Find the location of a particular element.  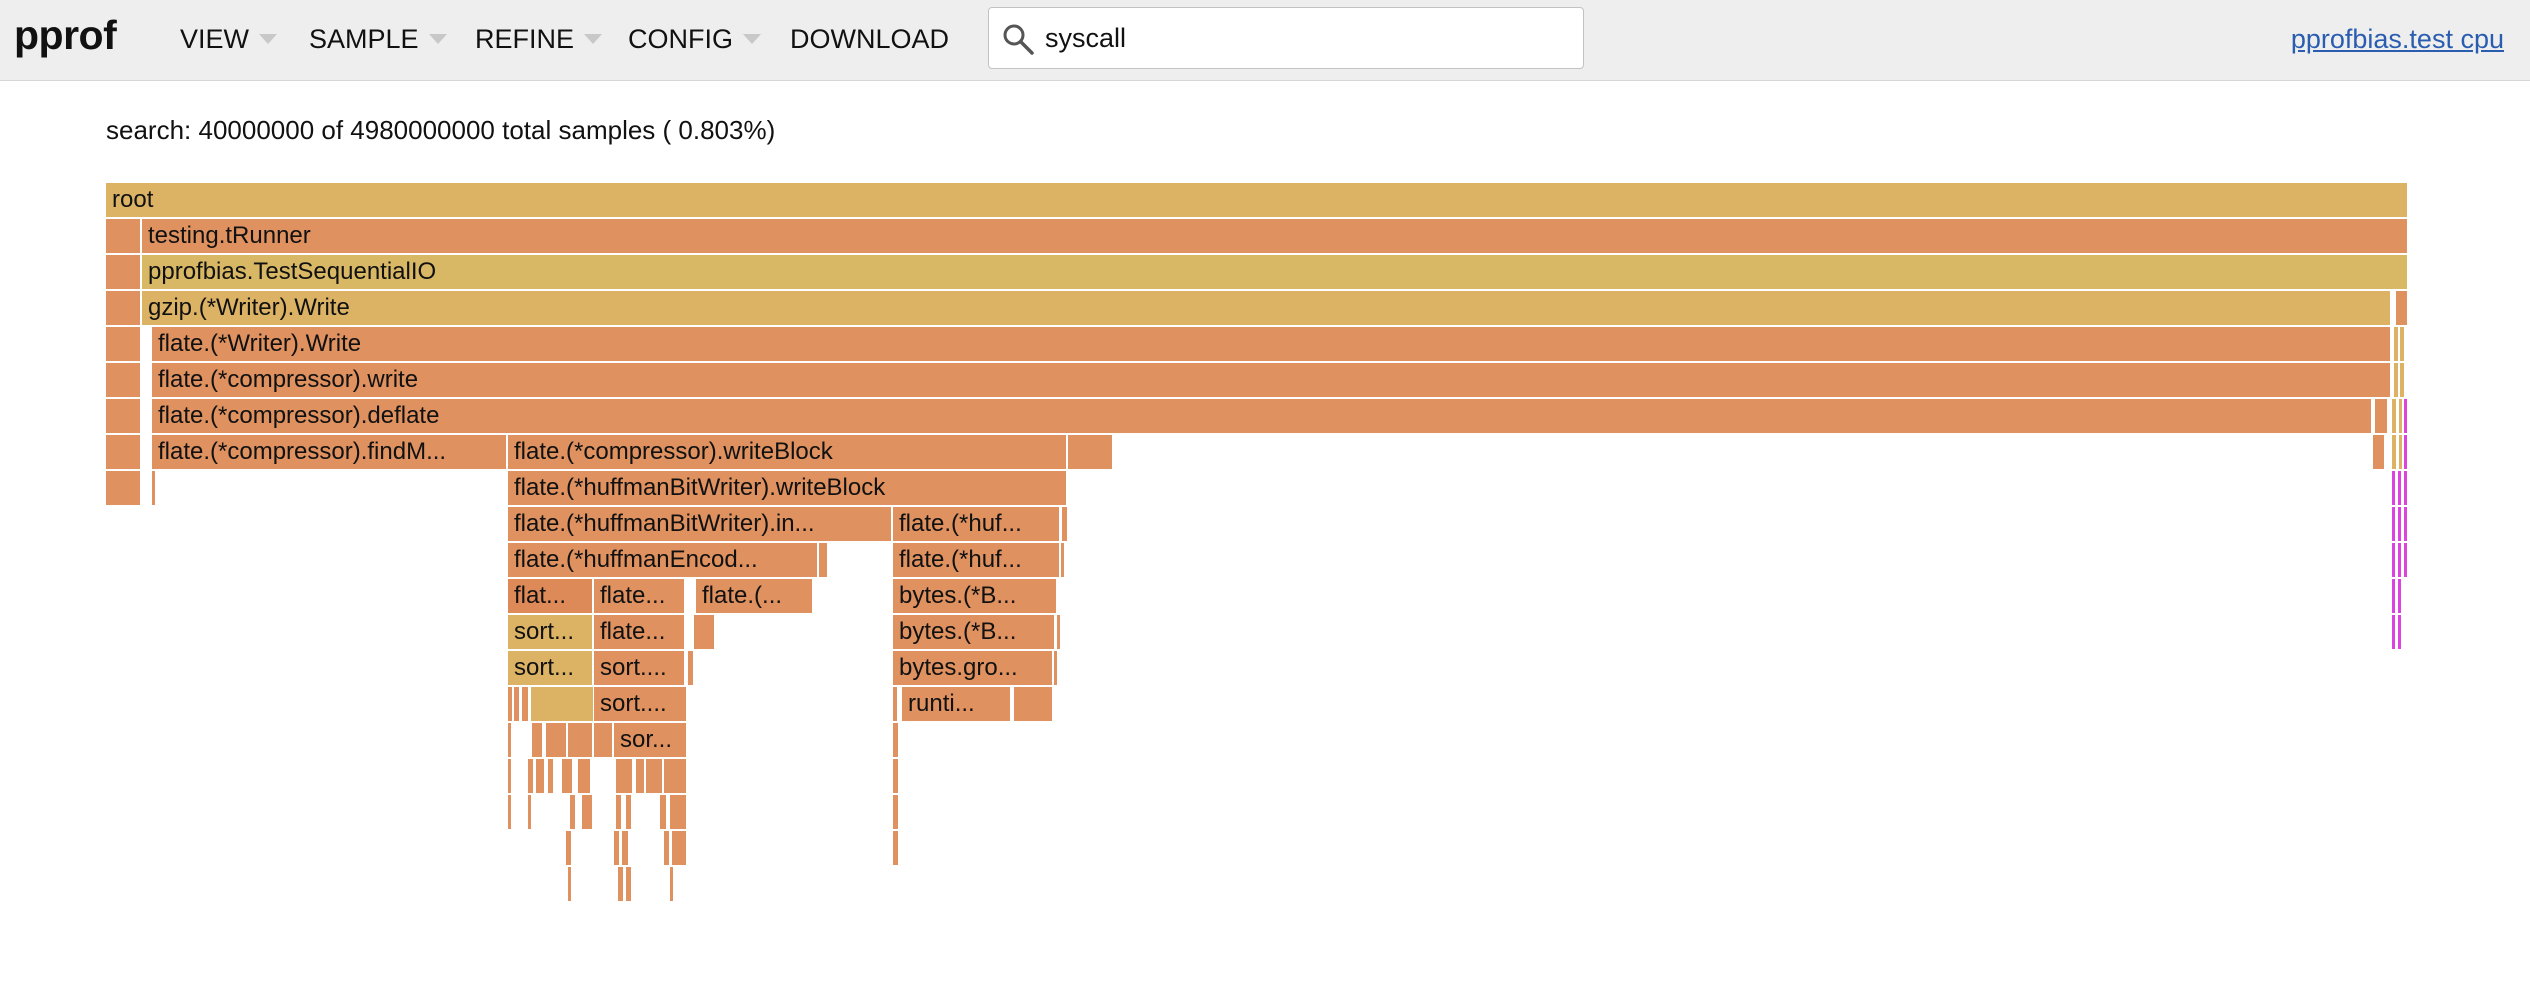

refine-menu: REFINE is located at coordinates (539, 39).